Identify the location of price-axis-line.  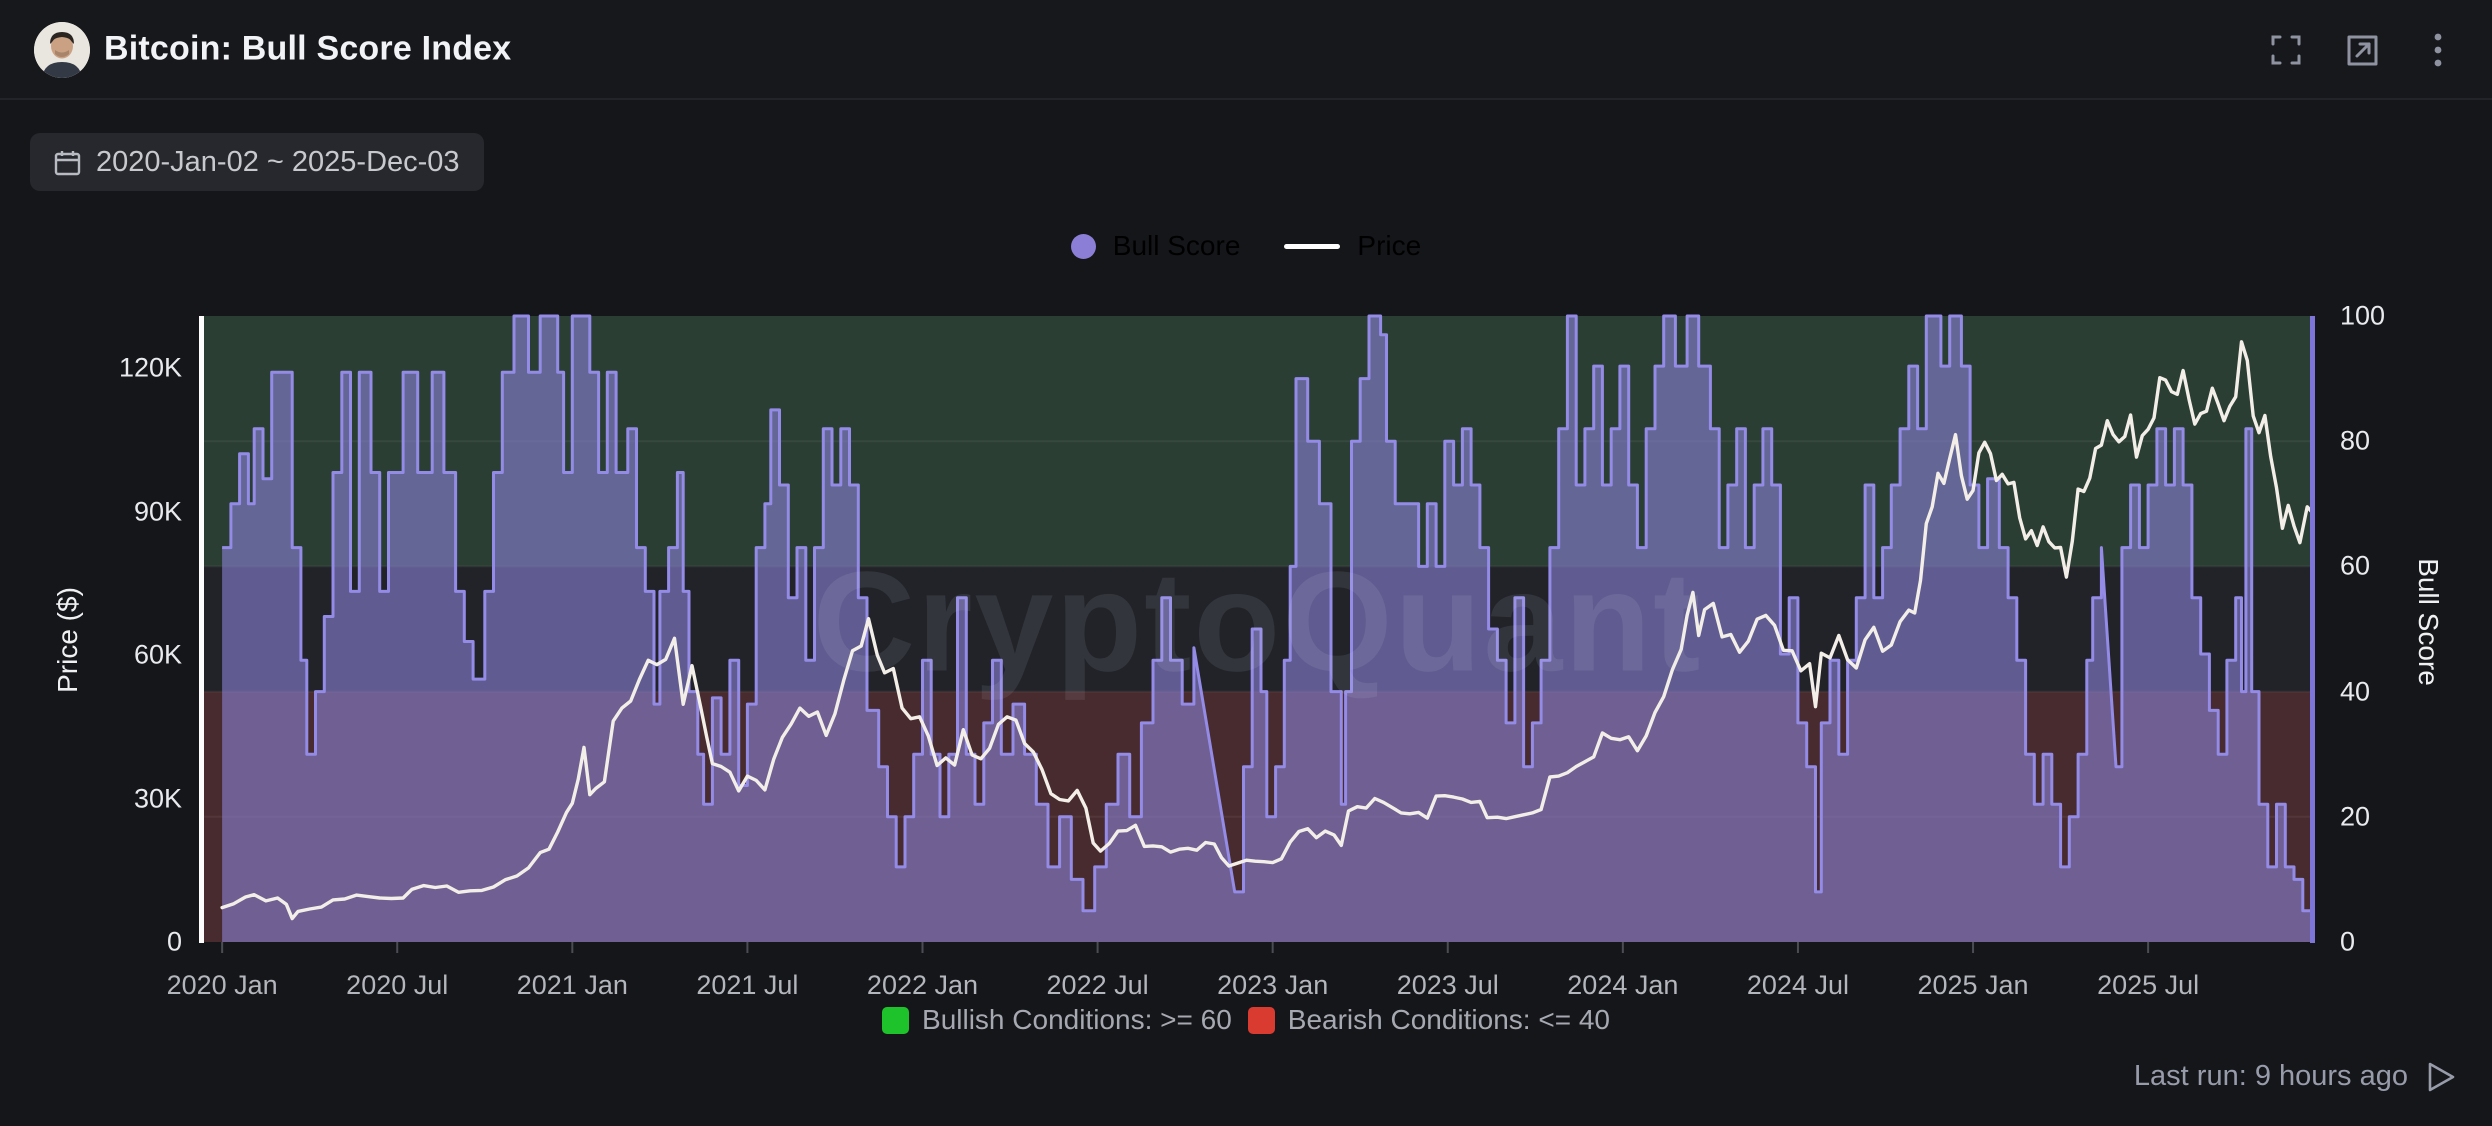
(201, 629).